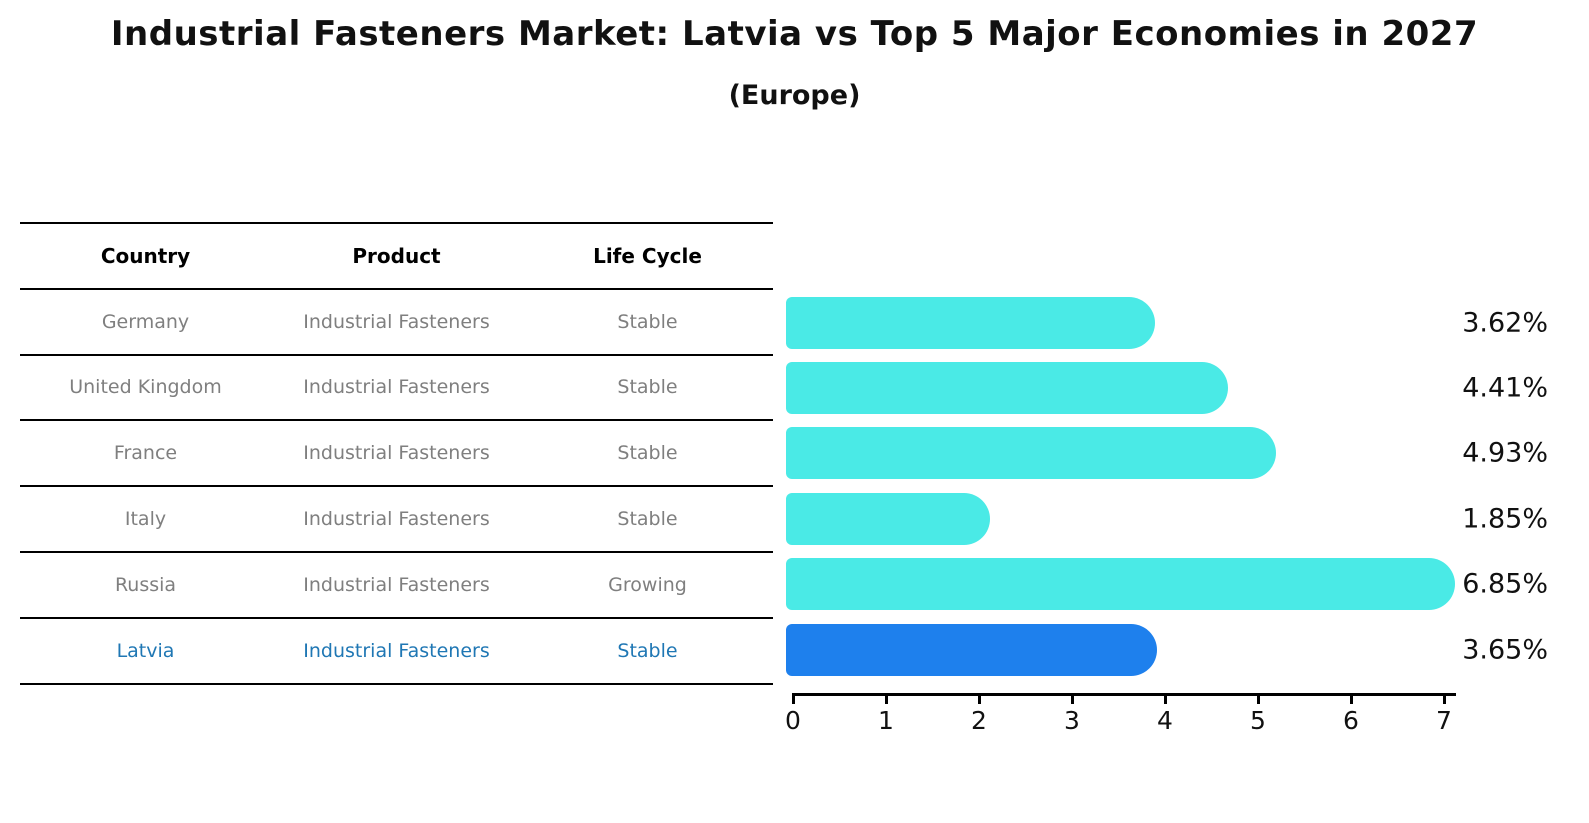 This screenshot has height=823, width=1589. I want to click on table-row: Latvia Industrial Fasteners Stable, so click(396, 650).